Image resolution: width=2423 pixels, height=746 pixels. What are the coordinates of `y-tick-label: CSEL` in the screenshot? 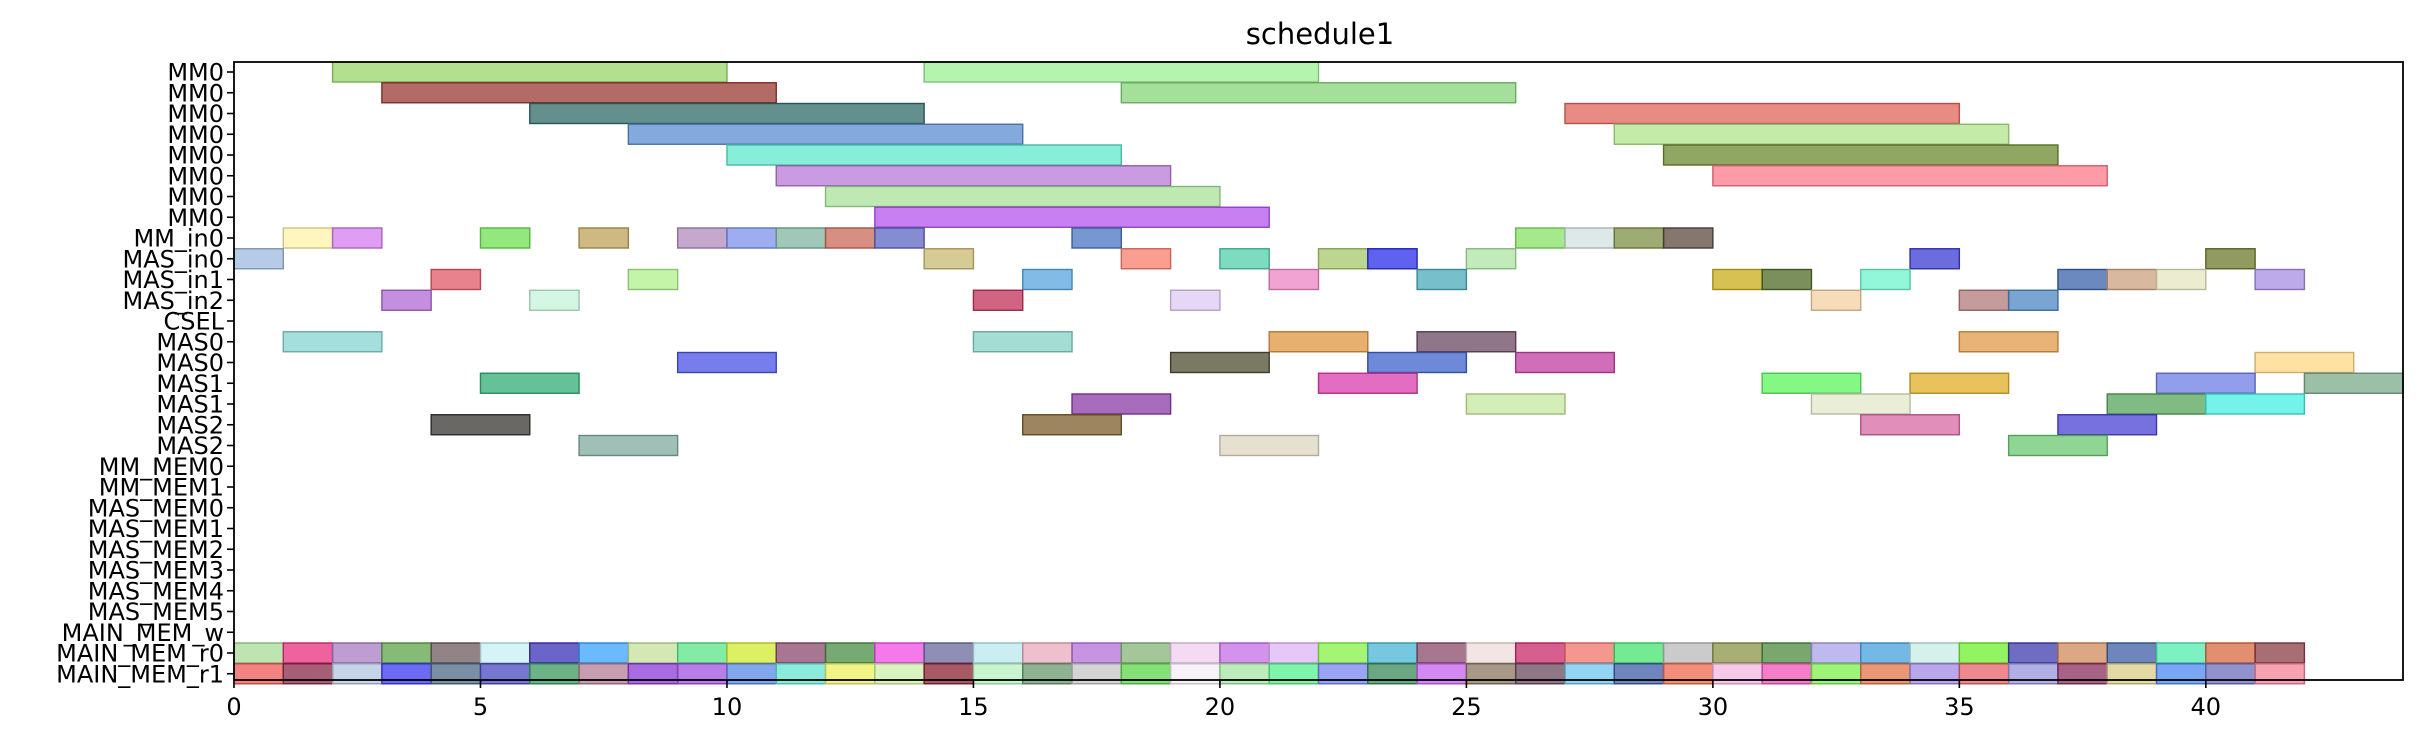 It's located at (193, 322).